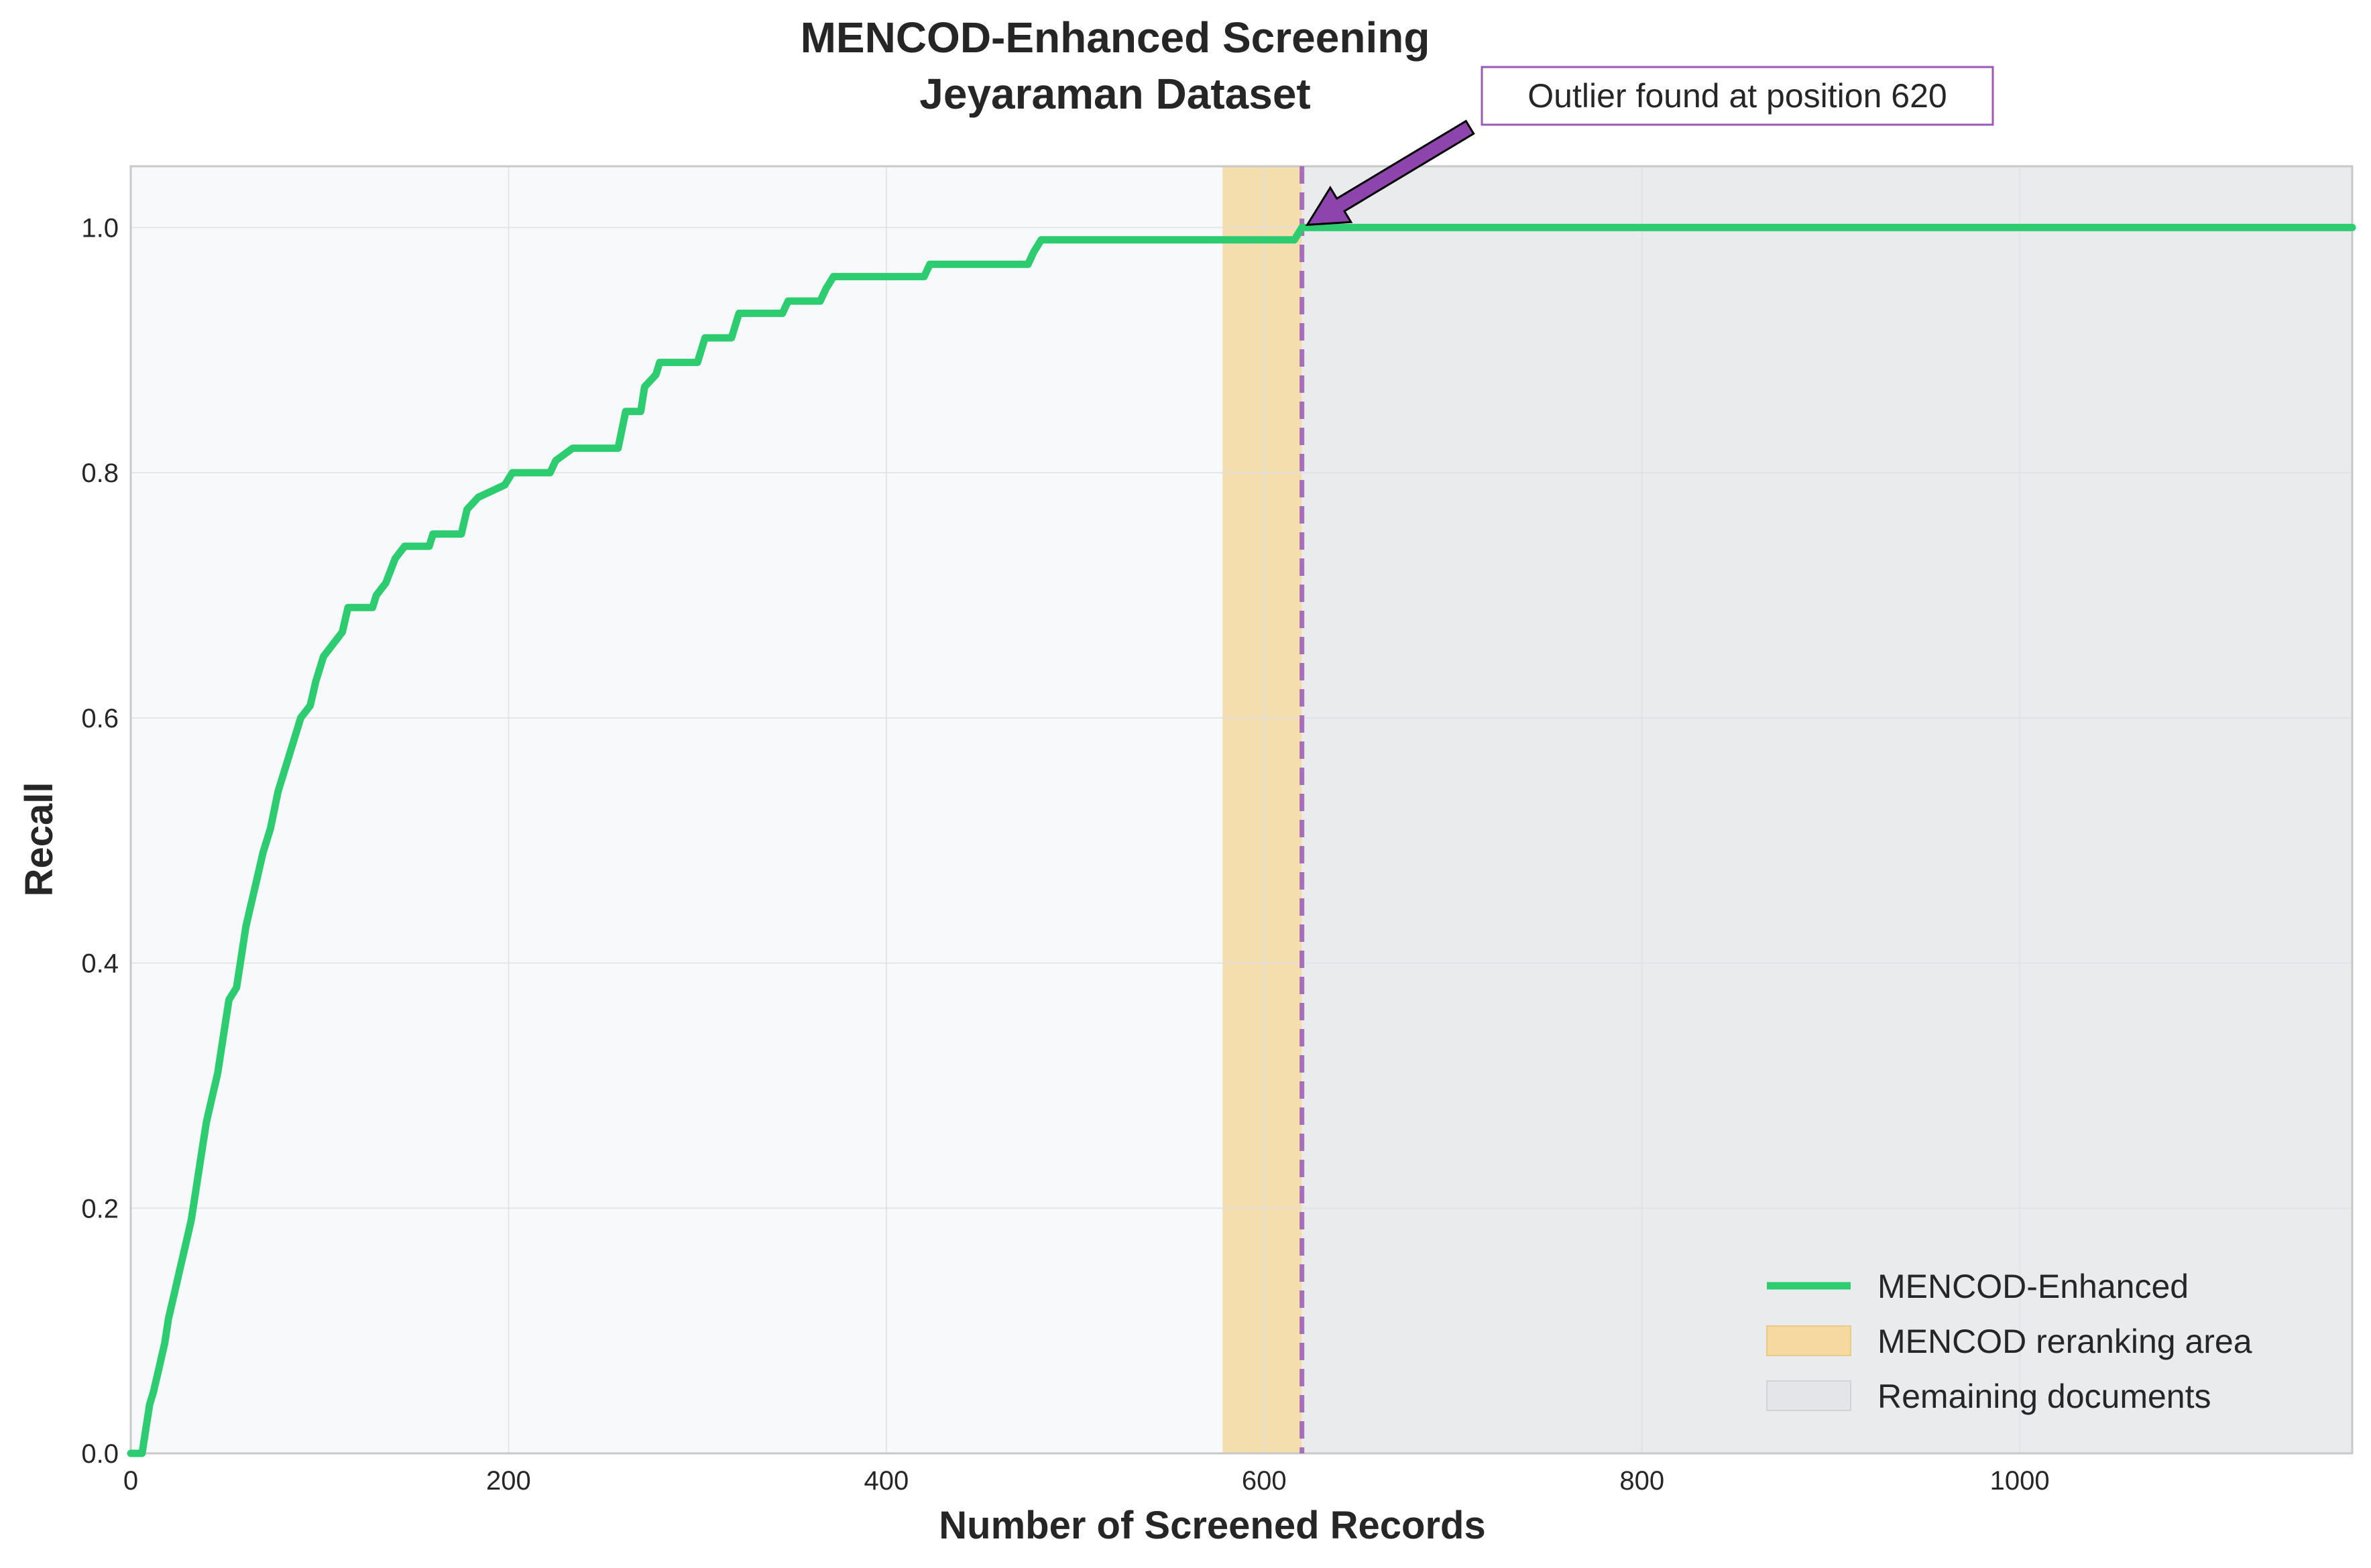 The height and width of the screenshot is (1568, 2371). I want to click on y-tick-label-3: 0.6, so click(100, 719).